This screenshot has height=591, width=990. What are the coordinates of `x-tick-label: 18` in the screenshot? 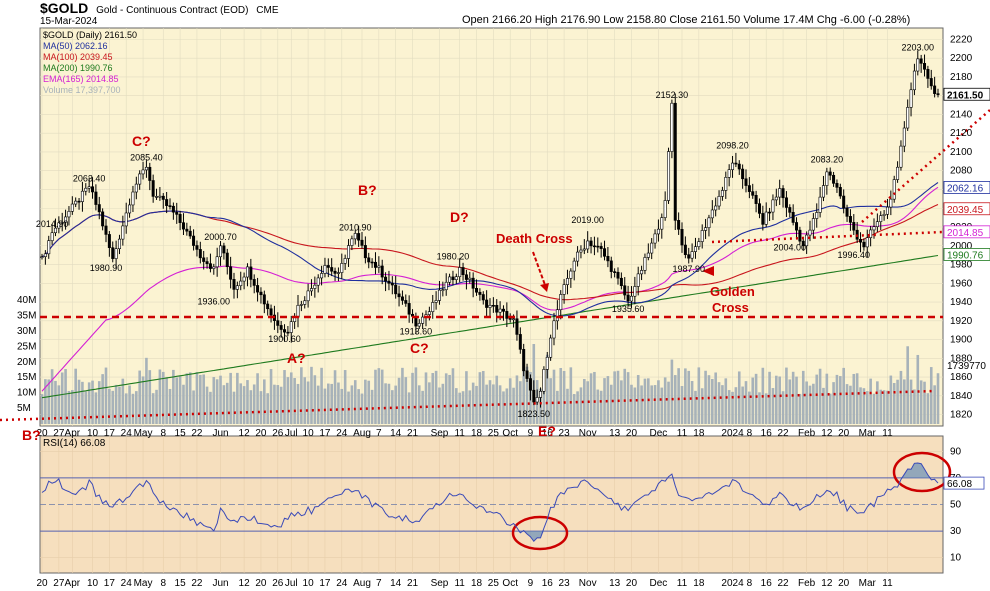 It's located at (699, 433).